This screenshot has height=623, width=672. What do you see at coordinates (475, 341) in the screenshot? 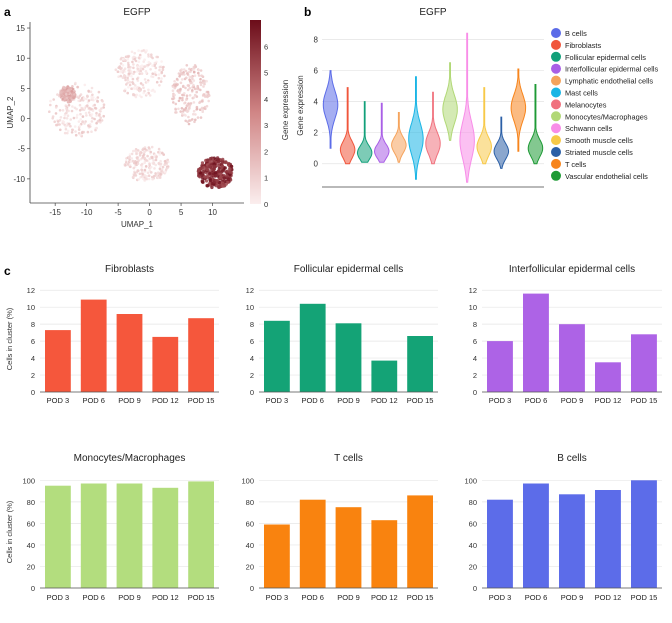
I see `bar-y-tick-label: 6` at bounding box center [475, 341].